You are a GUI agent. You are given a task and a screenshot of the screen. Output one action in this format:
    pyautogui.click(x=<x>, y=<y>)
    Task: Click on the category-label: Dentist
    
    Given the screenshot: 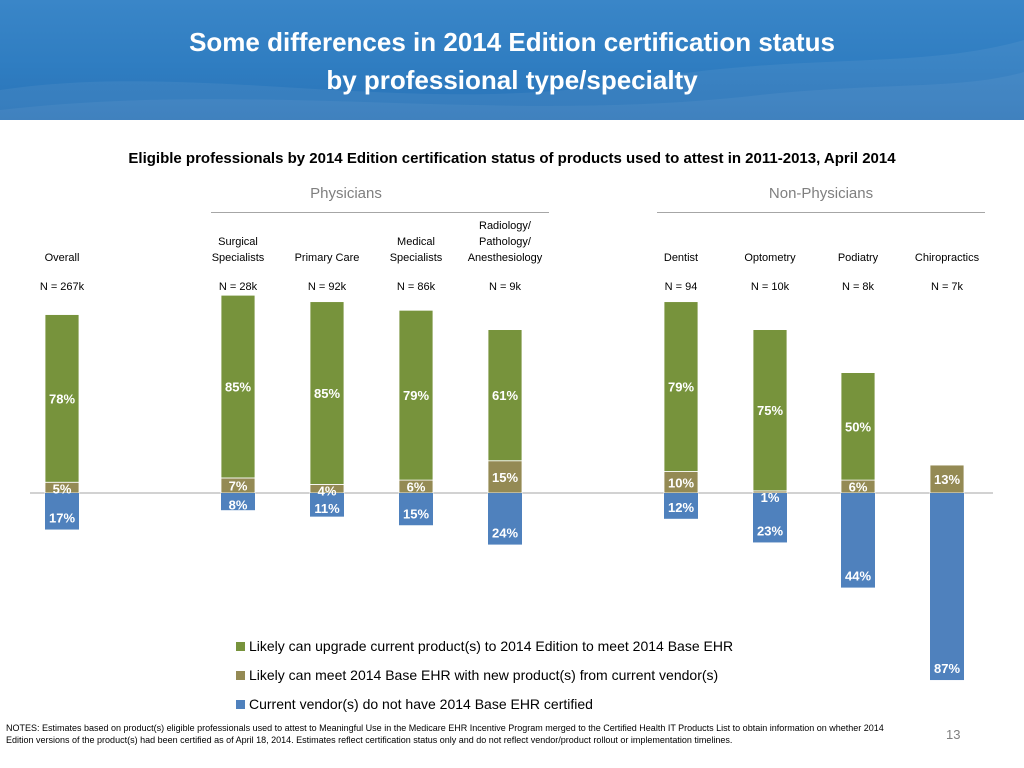 What is the action you would take?
    pyautogui.click(x=681, y=242)
    